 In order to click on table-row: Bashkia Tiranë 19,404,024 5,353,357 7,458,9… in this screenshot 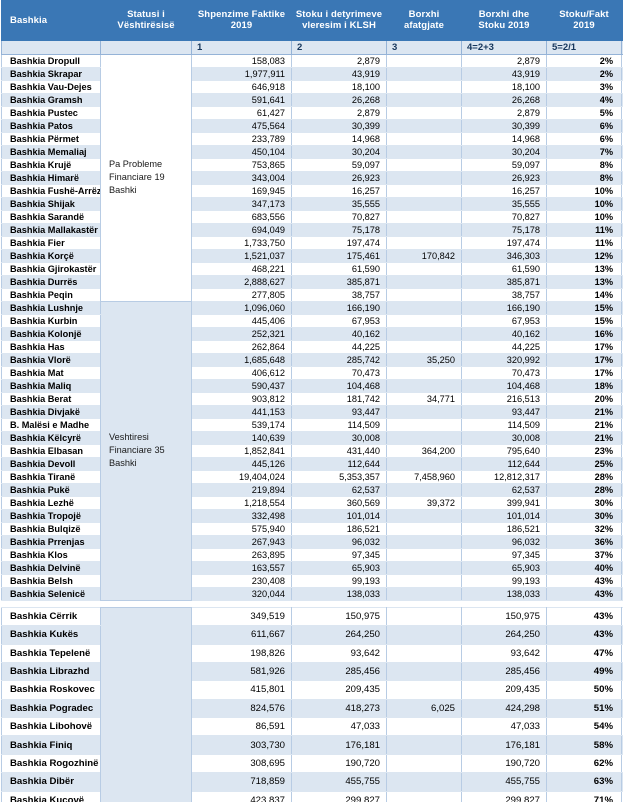, I will do `click(312, 476)`.